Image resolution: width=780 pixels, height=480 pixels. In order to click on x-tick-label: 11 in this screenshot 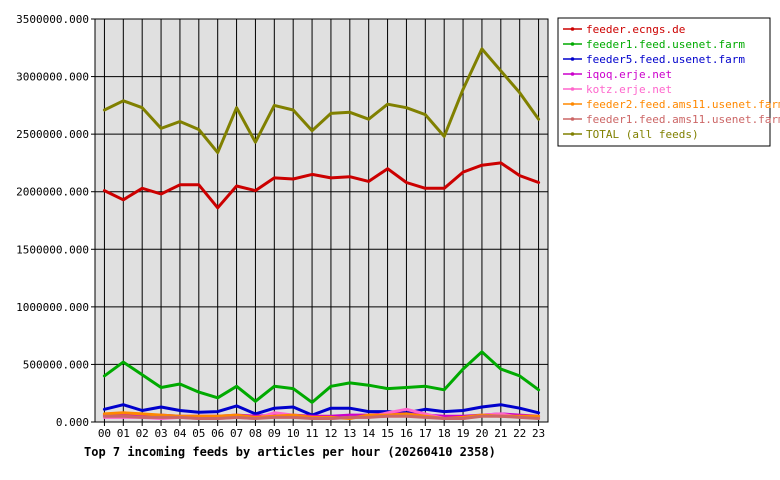, I will do `click(311, 433)`.